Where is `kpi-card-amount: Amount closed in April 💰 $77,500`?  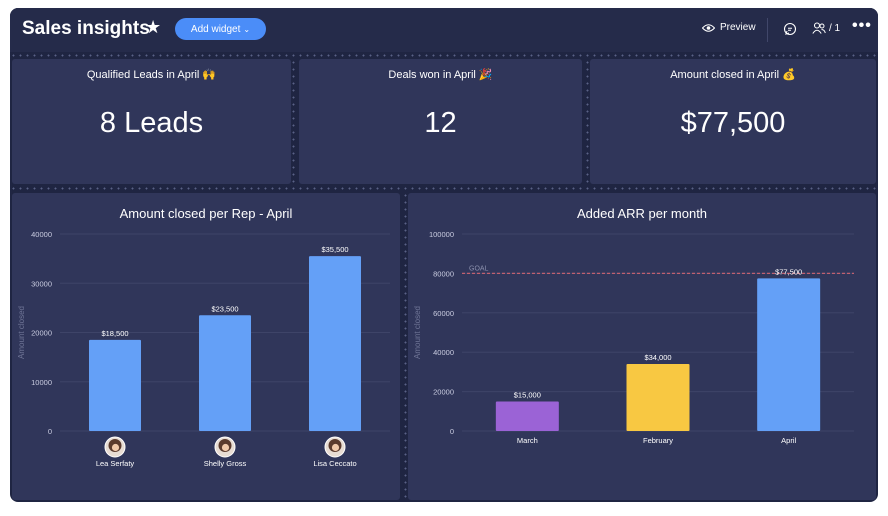 kpi-card-amount: Amount closed in April 💰 $77,500 is located at coordinates (733, 121).